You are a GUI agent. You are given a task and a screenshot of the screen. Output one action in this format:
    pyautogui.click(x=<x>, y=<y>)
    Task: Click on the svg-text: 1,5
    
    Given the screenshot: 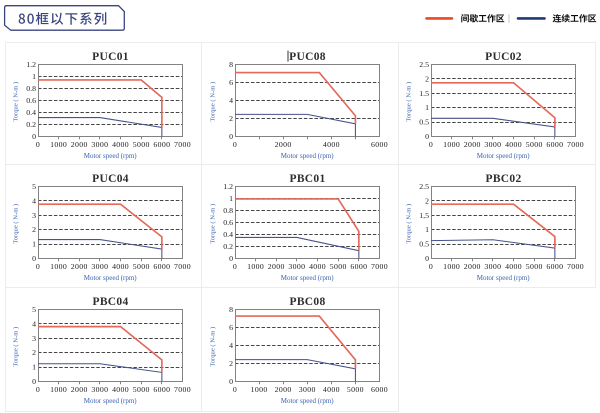 What is the action you would take?
    pyautogui.click(x=425, y=215)
    